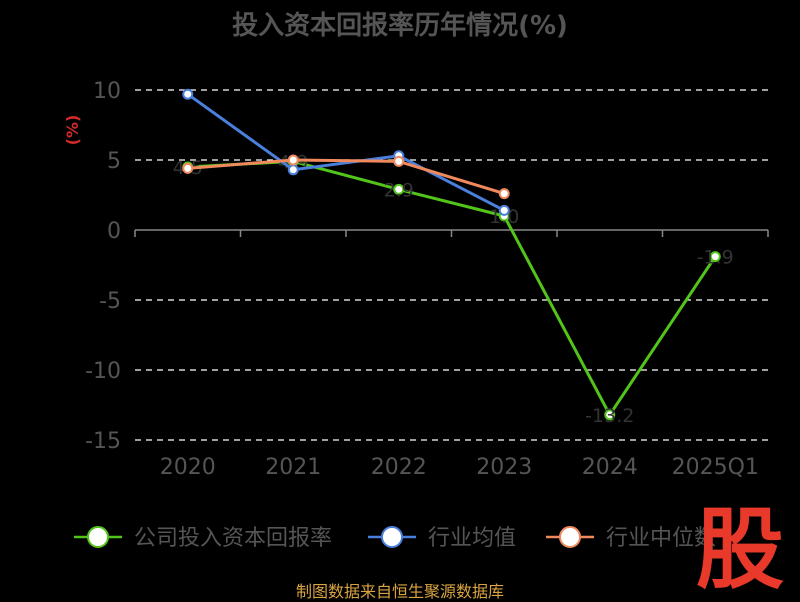 The height and width of the screenshot is (602, 800). What do you see at coordinates (110, 301) in the screenshot?
I see `y-tick-label: -5` at bounding box center [110, 301].